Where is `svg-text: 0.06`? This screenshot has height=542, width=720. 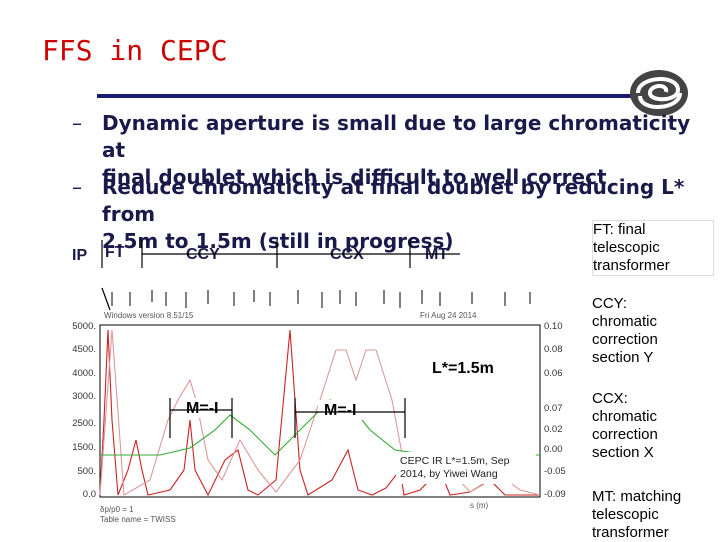 svg-text: 0.06 is located at coordinates (553, 373).